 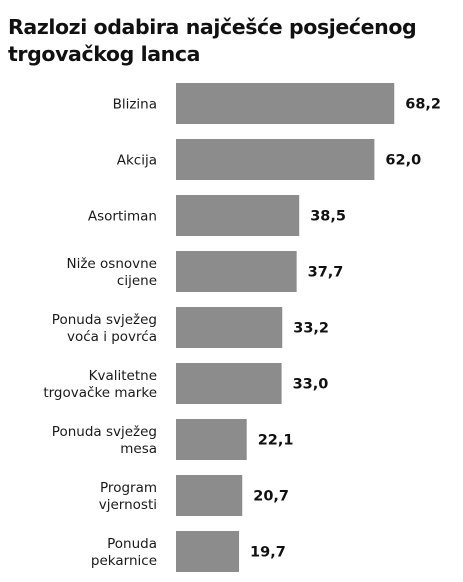 What do you see at coordinates (104, 328) in the screenshot?
I see `category-label-5: Ponuda svježeg voća i povrća` at bounding box center [104, 328].